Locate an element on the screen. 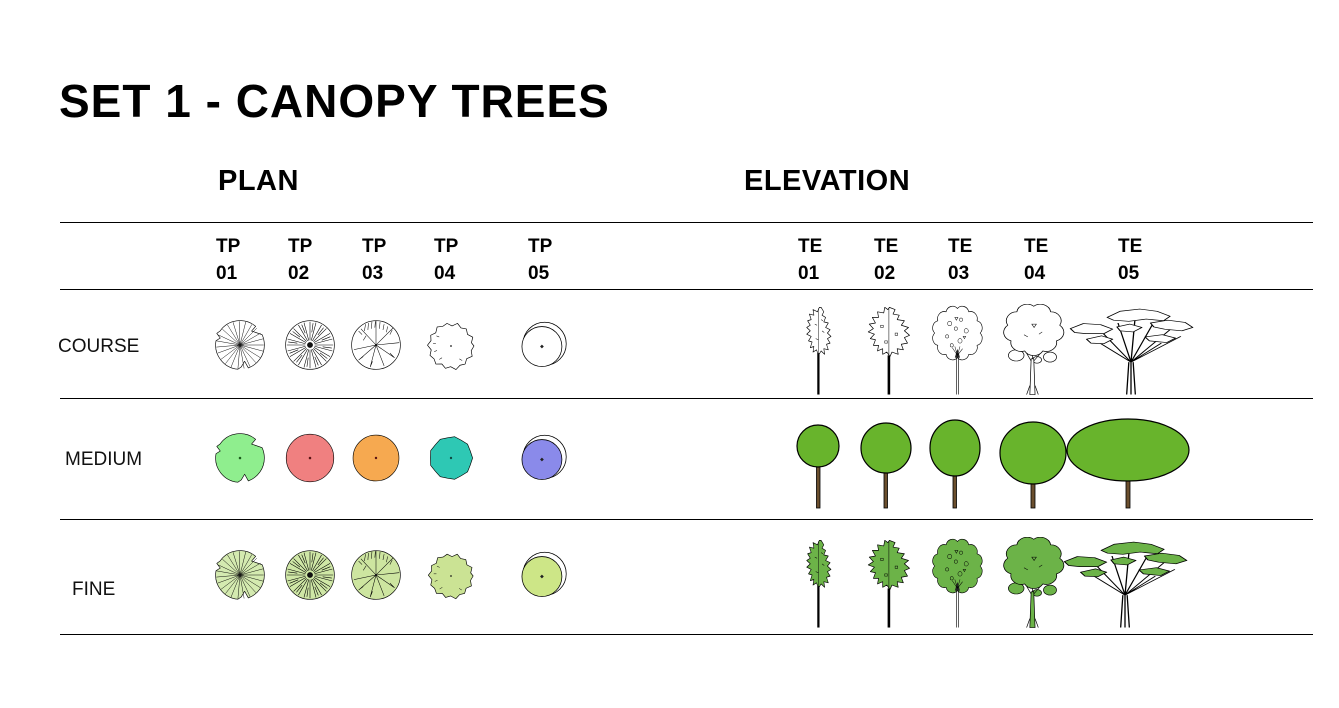 Image resolution: width=1339 pixels, height=708 pixels. column-header-te03: TE 03 is located at coordinates (960, 260).